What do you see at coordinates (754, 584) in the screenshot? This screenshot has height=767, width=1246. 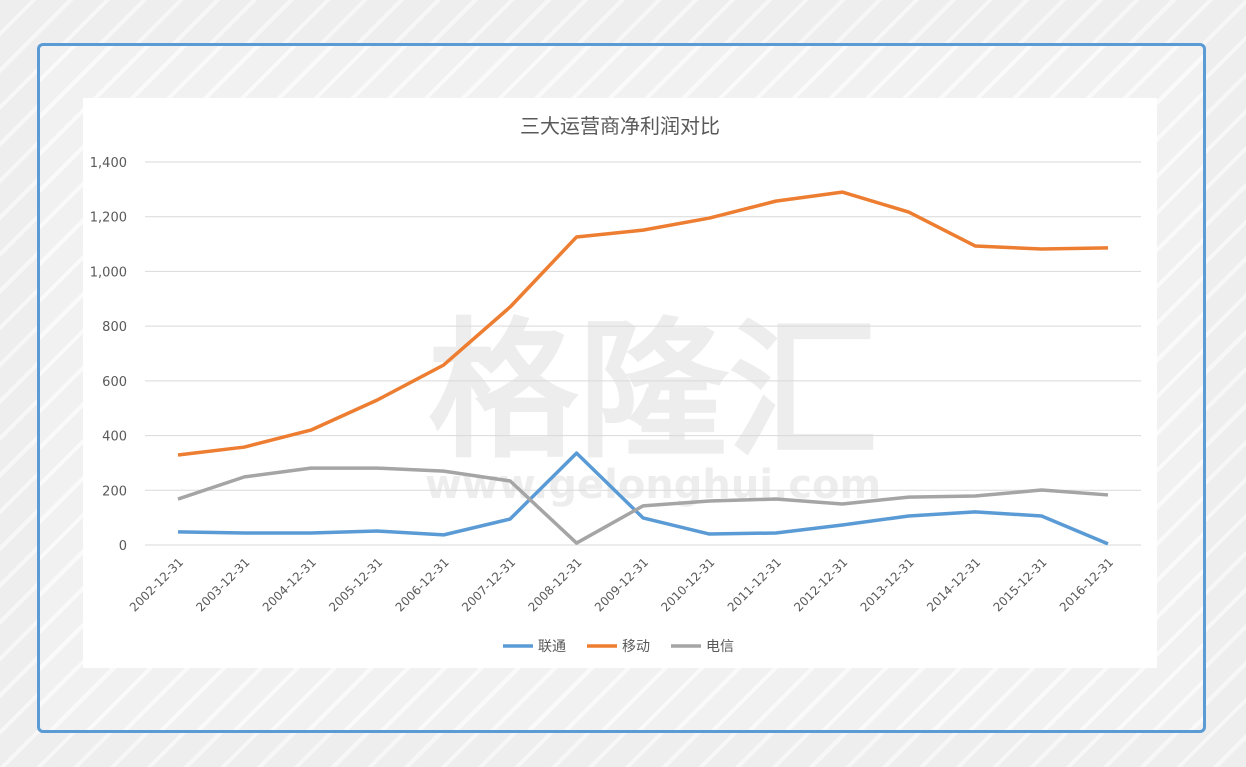 I see `x-tick-label: 2011-12-31` at bounding box center [754, 584].